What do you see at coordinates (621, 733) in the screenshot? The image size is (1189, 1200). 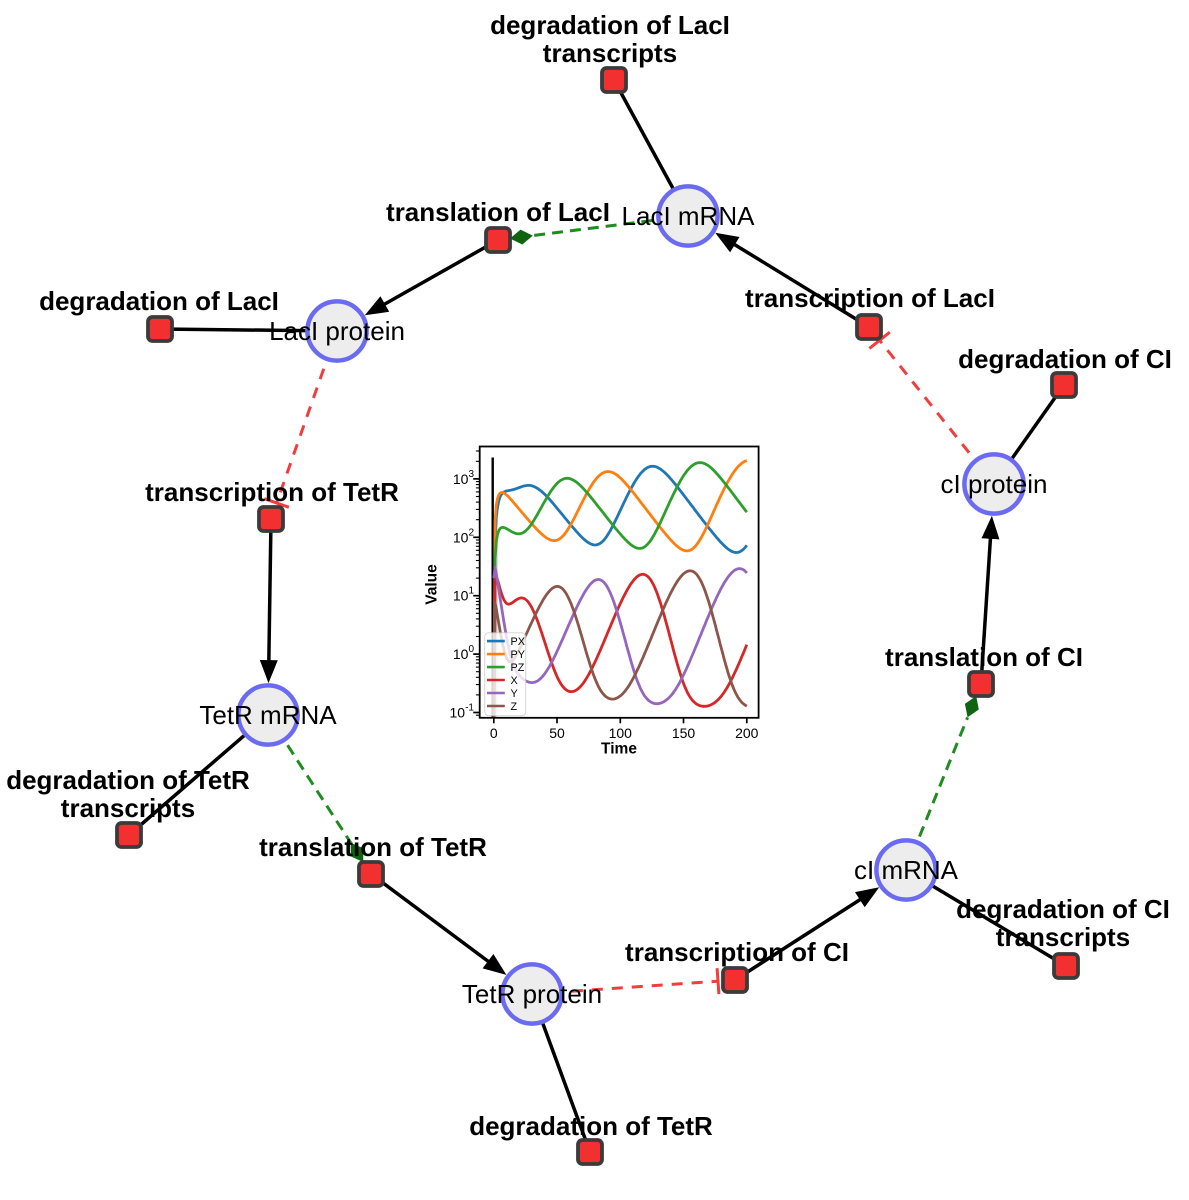 I see `svg-text: 100` at bounding box center [621, 733].